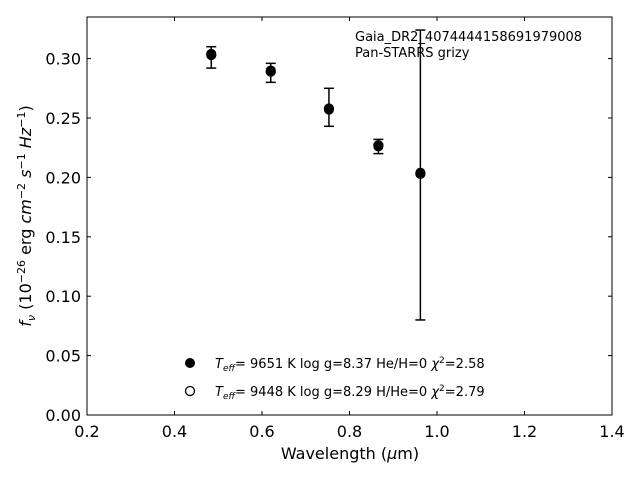 Image resolution: width=640 pixels, height=484 pixels. Describe the element at coordinates (436, 431) in the screenshot. I see `x-tick-label: 1.0` at that location.